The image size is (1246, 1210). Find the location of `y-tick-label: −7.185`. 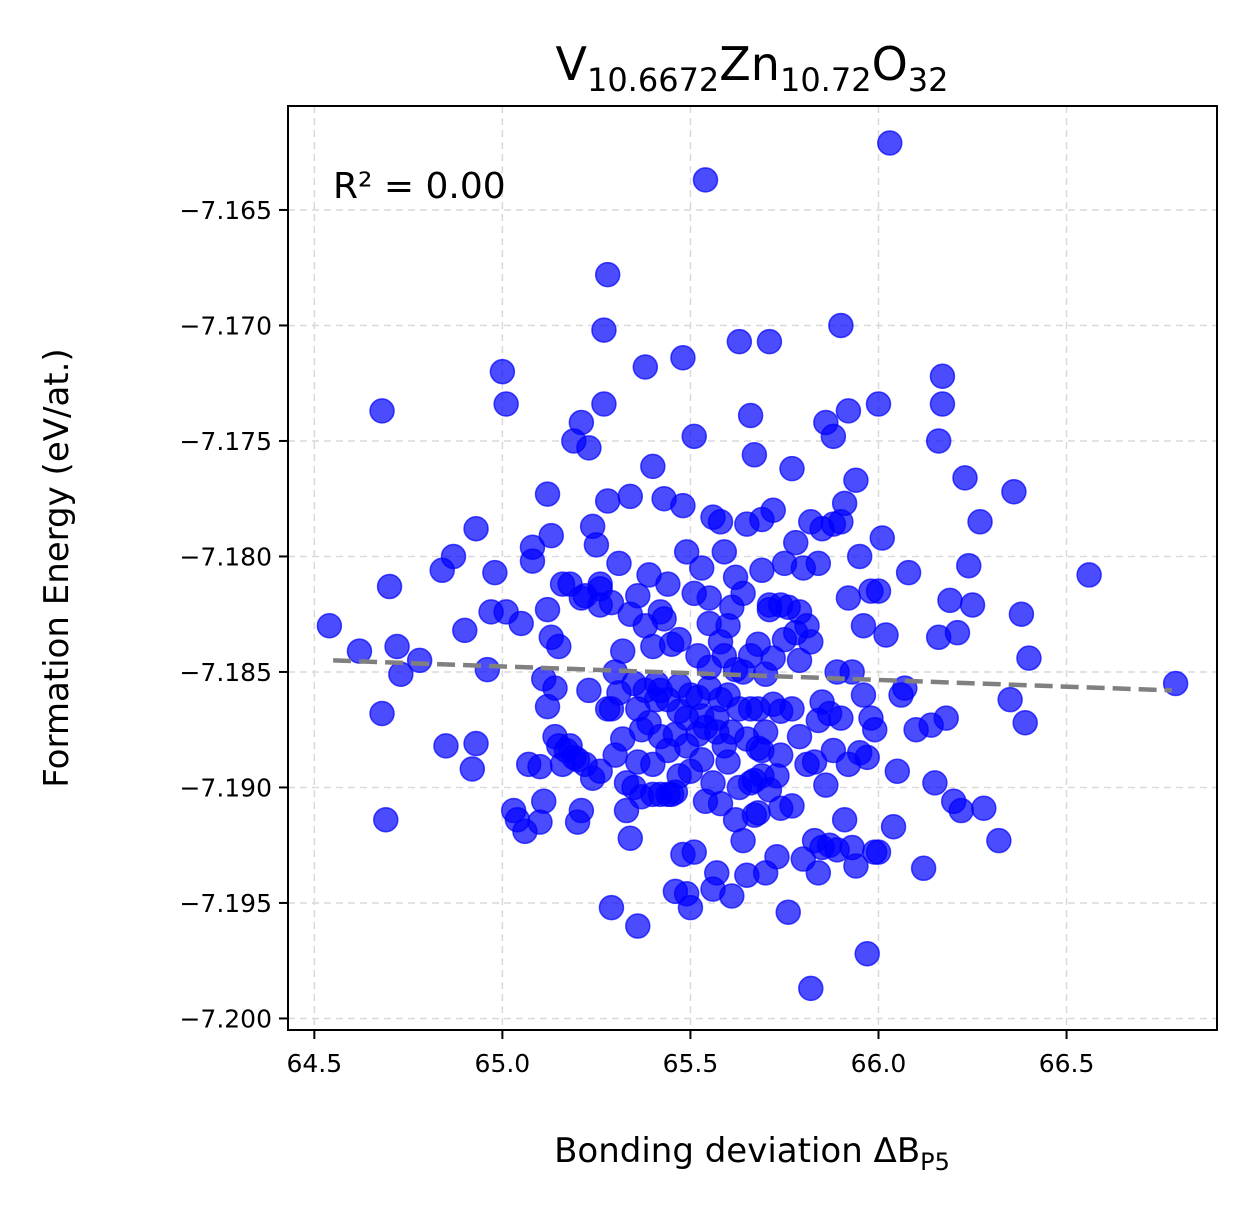

y-tick-label: −7.185 is located at coordinates (225, 672).